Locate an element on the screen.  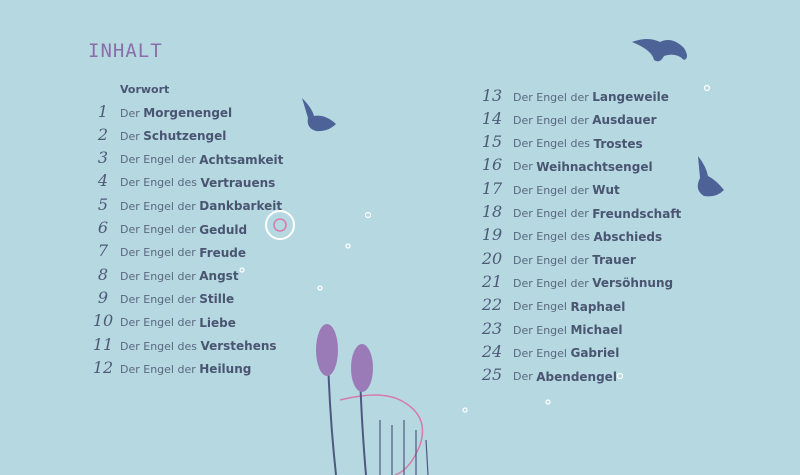
toc-entry: Der Engel der Heilung is located at coordinates (185, 369).